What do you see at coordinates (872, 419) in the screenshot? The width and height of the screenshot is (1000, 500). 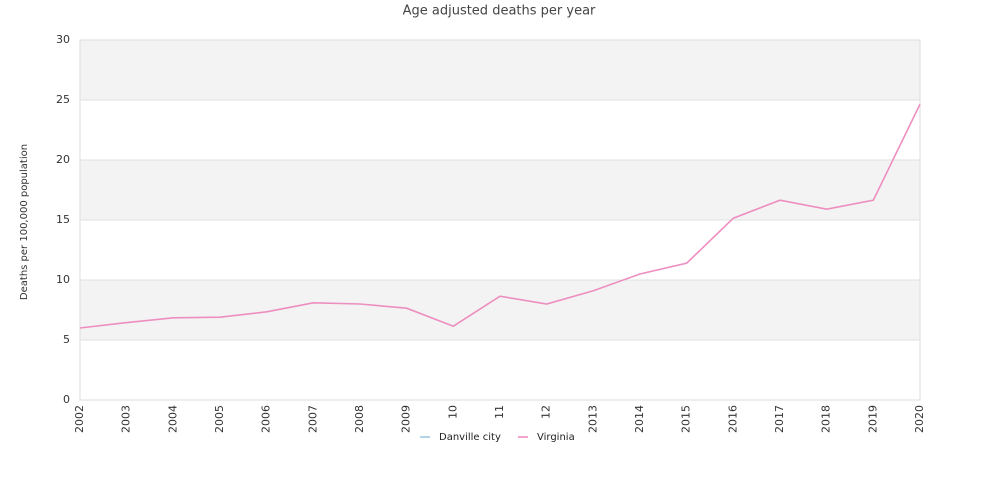 I see `x-tick-label: 2019` at bounding box center [872, 419].